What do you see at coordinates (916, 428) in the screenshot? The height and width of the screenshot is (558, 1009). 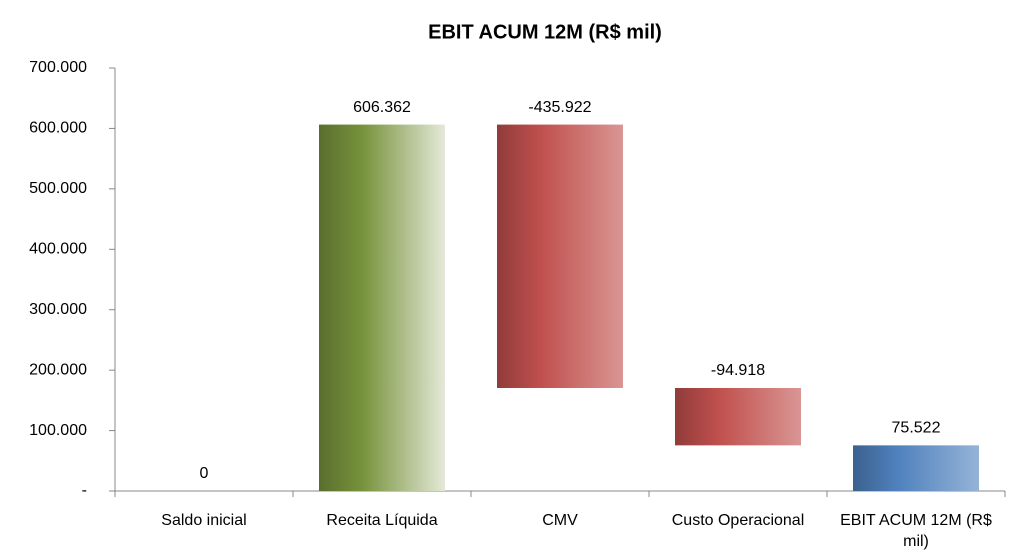 I see `data-label: 75.522` at bounding box center [916, 428].